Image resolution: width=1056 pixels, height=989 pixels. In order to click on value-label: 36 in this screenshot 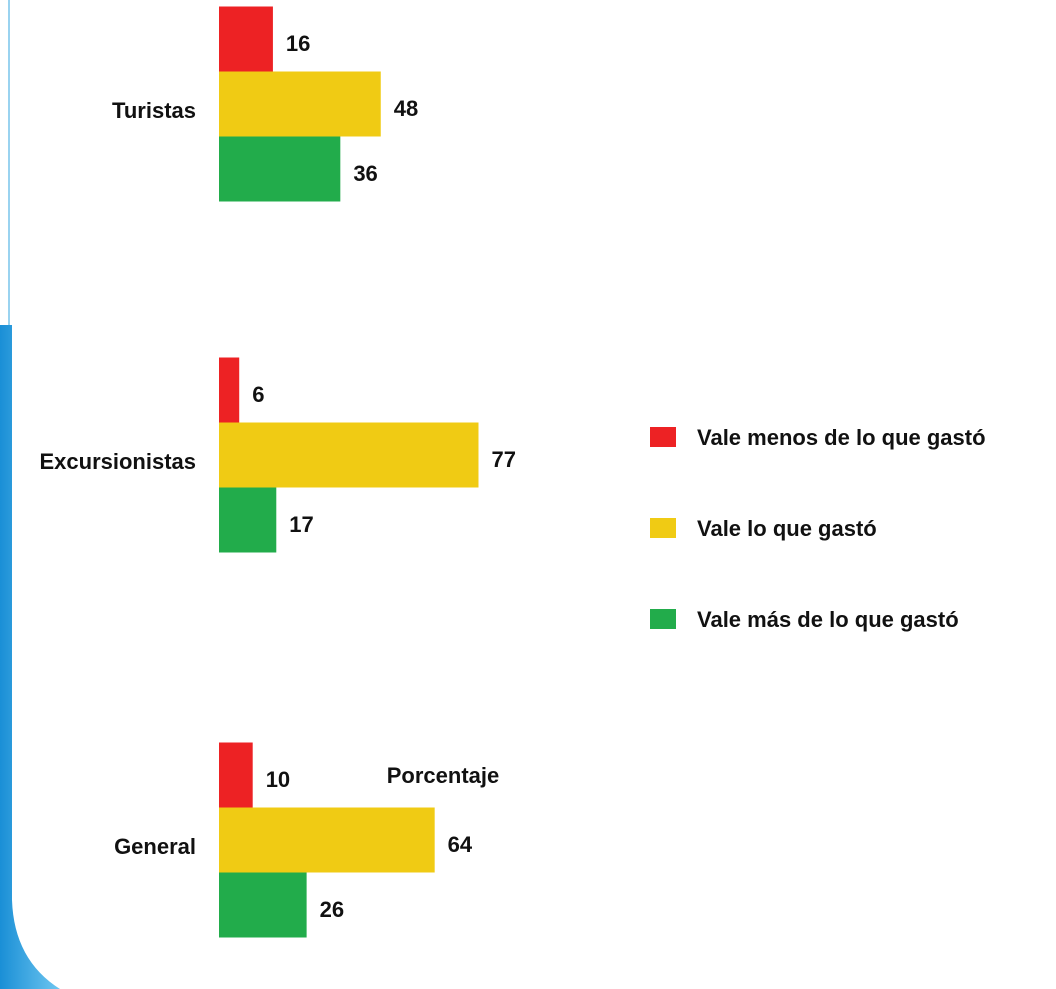, I will do `click(365, 173)`.